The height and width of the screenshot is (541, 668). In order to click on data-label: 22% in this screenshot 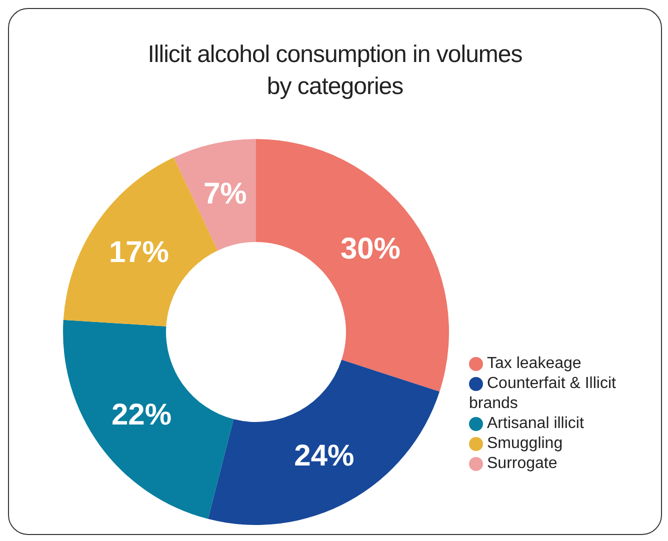, I will do `click(142, 415)`.